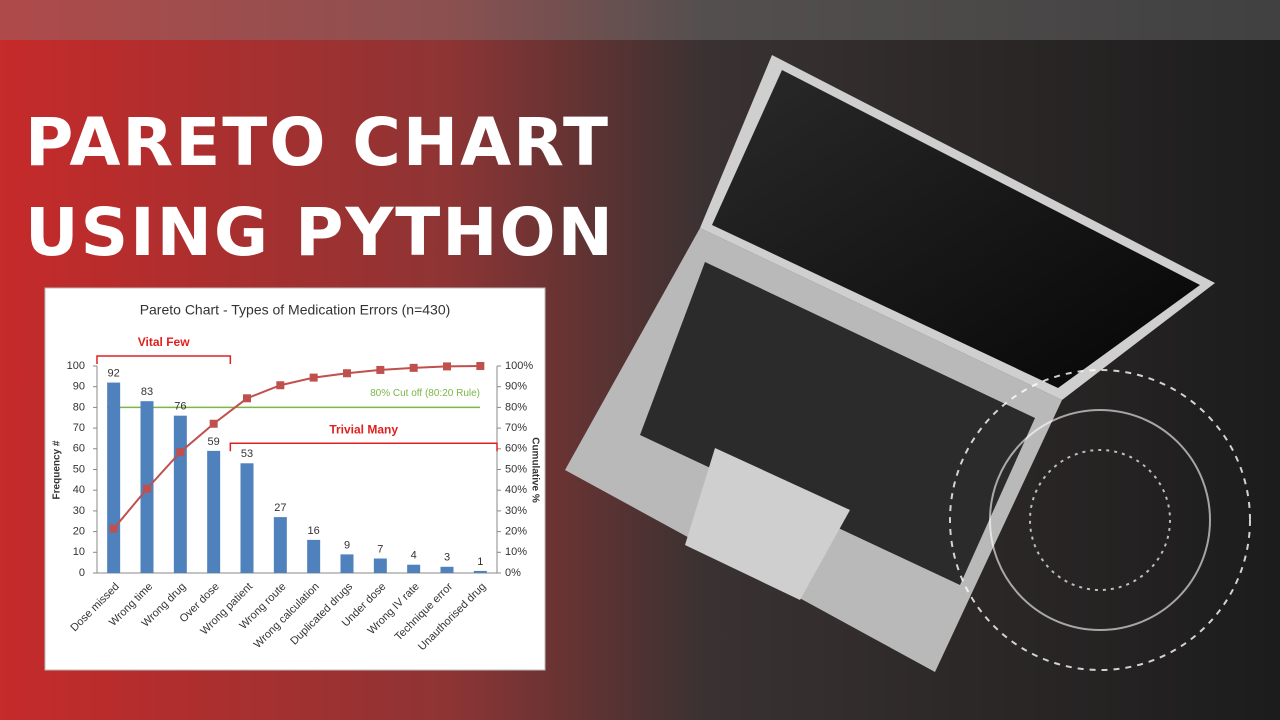  What do you see at coordinates (180, 407) in the screenshot?
I see `data-label: 76` at bounding box center [180, 407].